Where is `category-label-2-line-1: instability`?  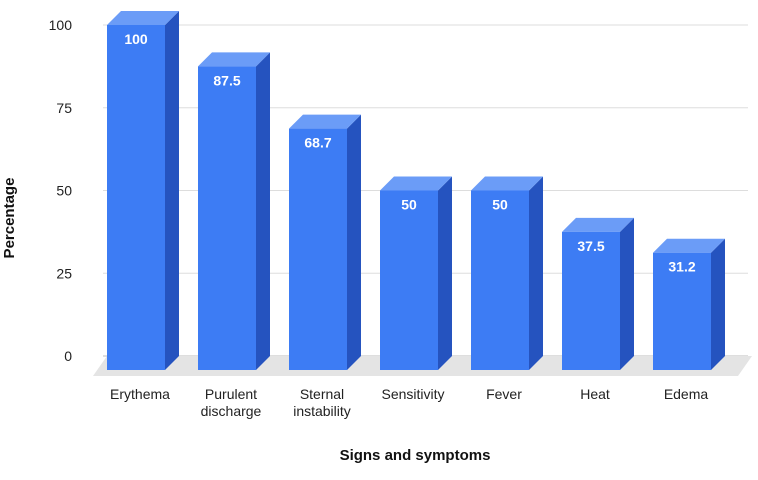
category-label-2-line-1: instability is located at coordinates (322, 411).